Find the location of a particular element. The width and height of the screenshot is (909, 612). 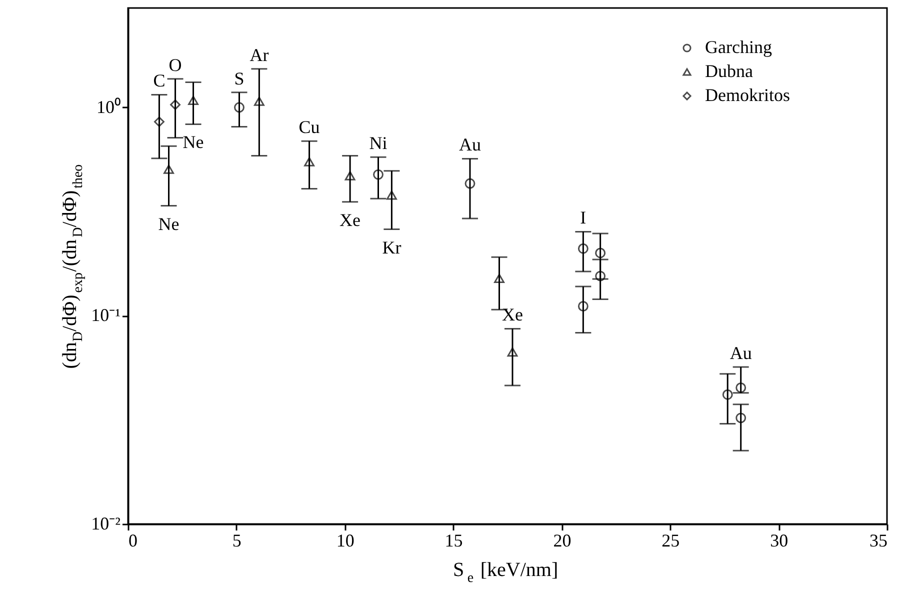

y-tick-label: 10⁻¹ is located at coordinates (105, 315).